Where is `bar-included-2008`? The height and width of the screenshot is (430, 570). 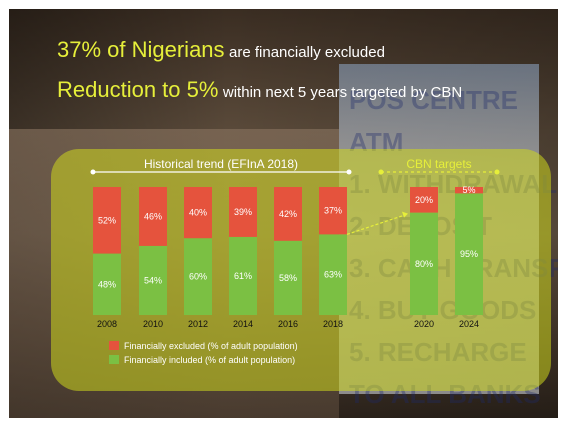
bar-included-2008 is located at coordinates (107, 284).